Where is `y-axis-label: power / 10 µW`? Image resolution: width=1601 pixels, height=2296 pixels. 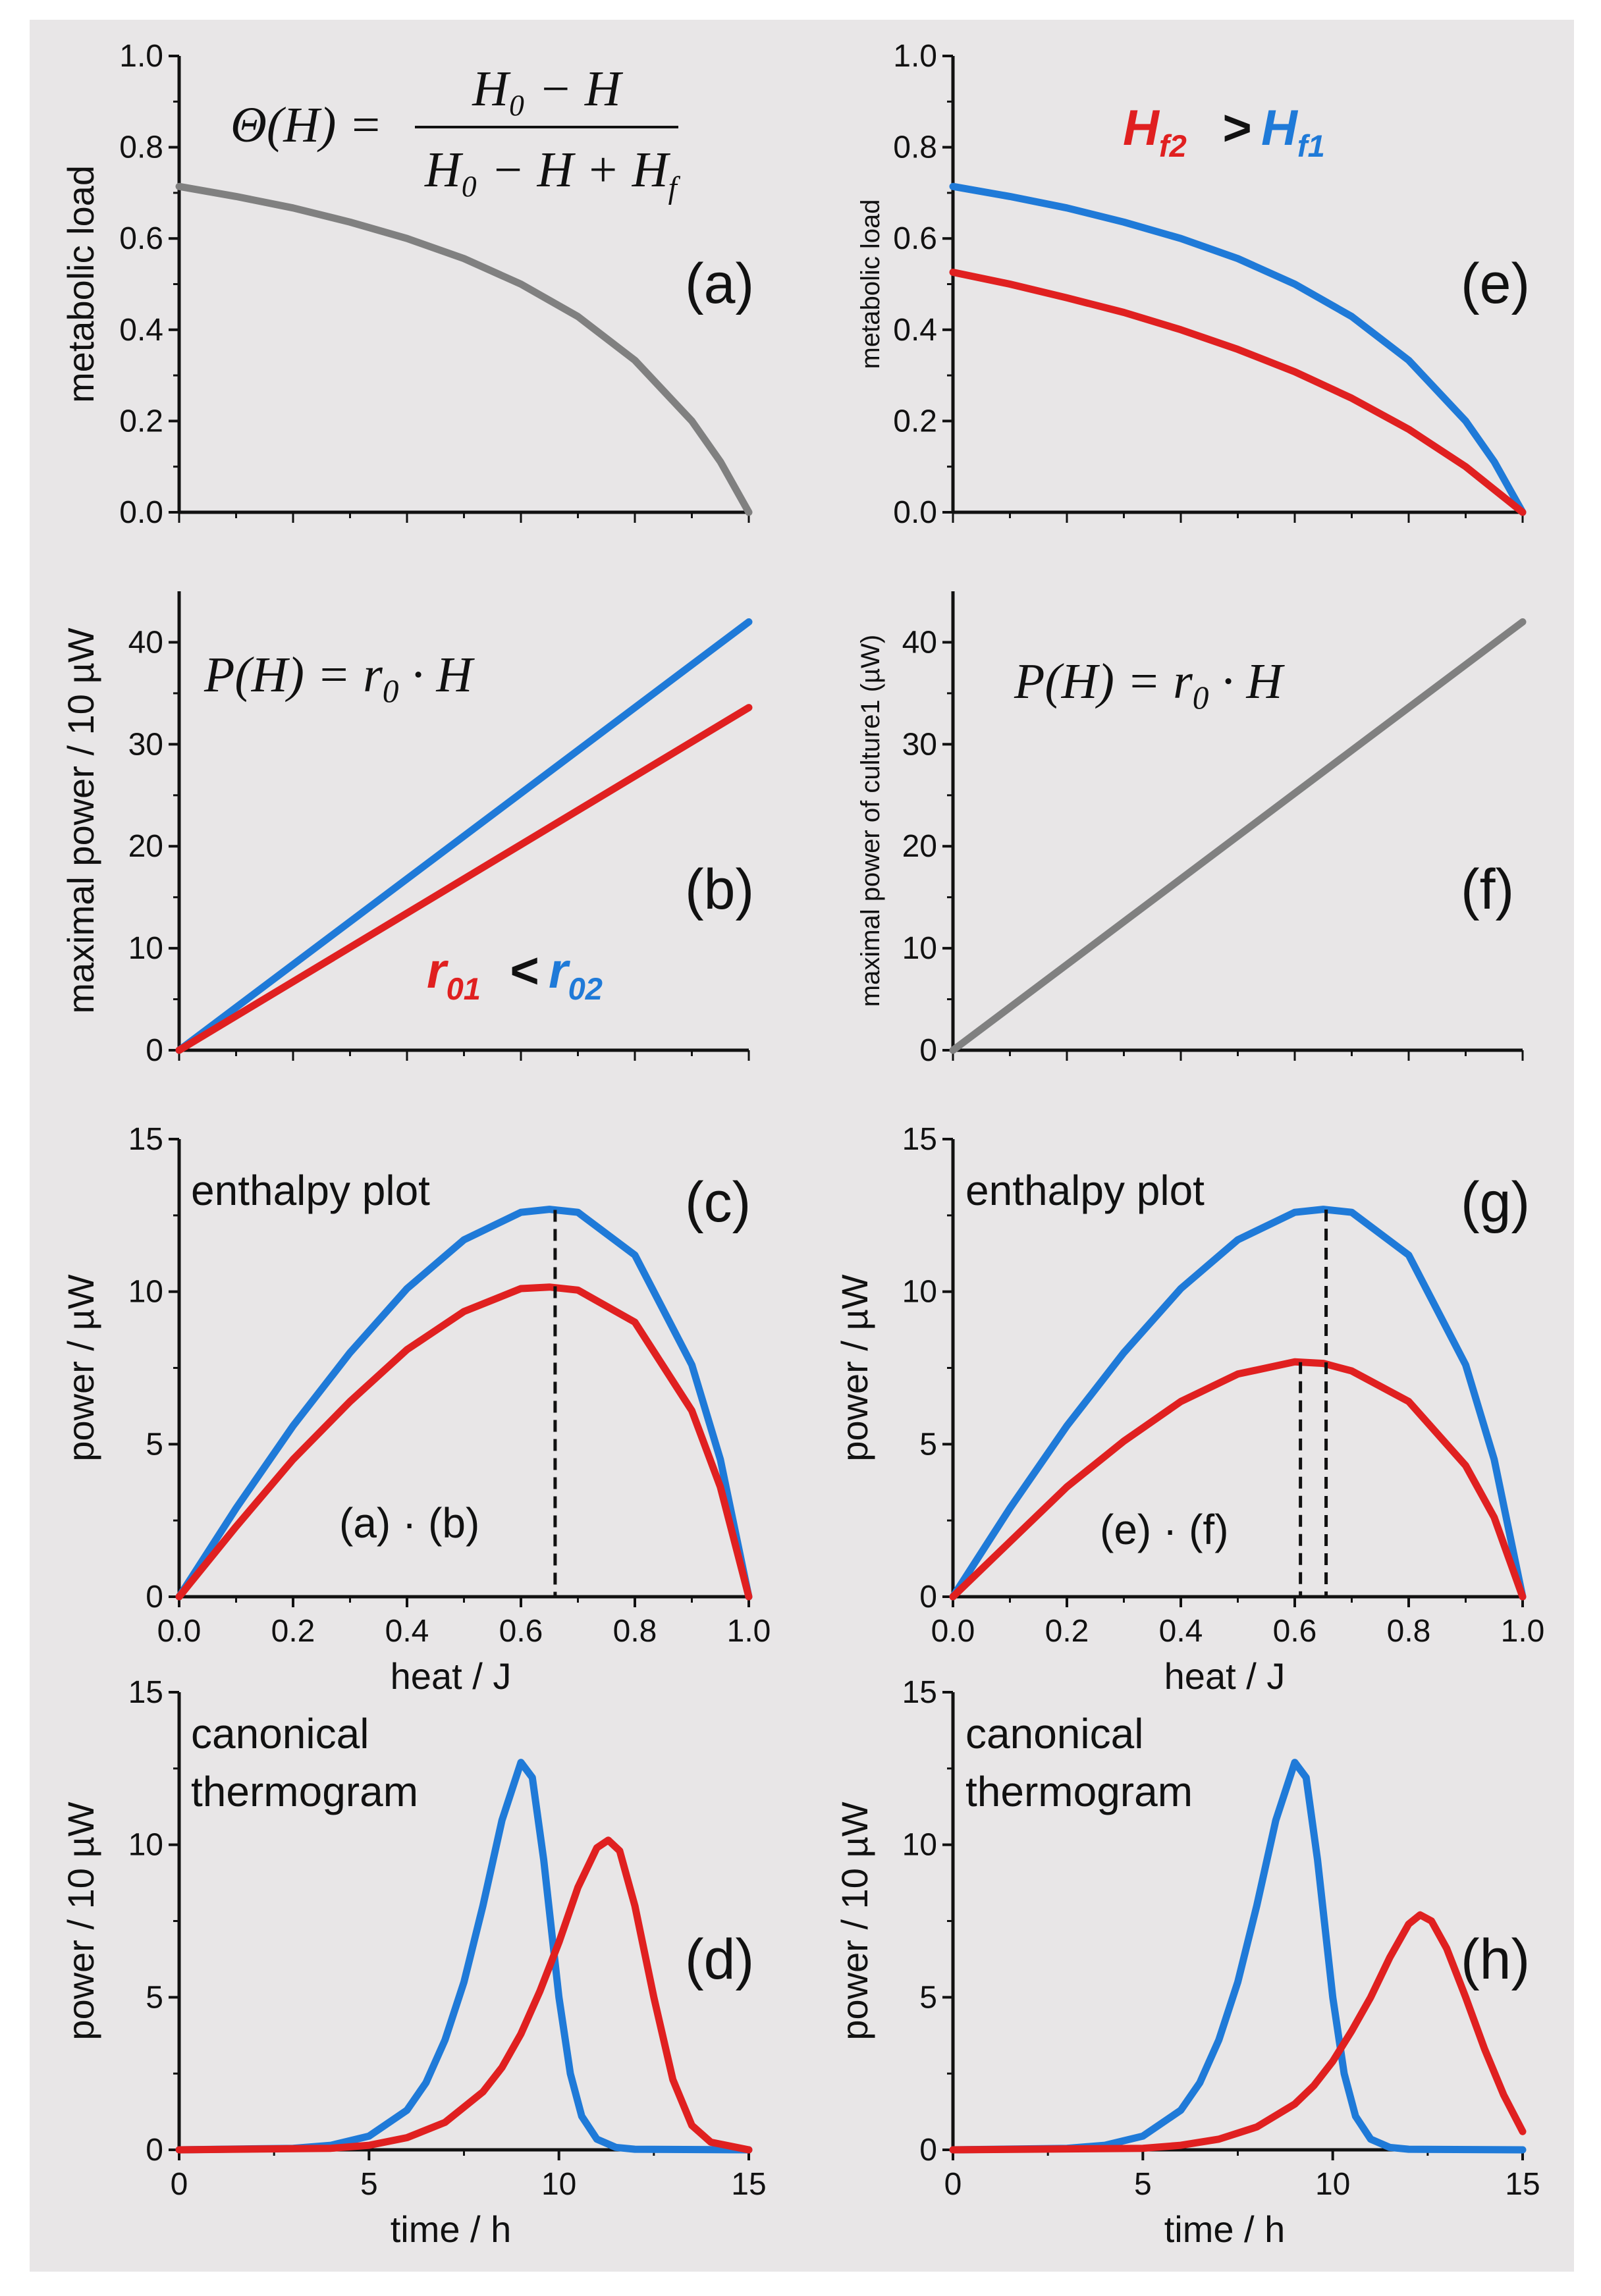
y-axis-label: power / 10 µW is located at coordinates (80, 1921).